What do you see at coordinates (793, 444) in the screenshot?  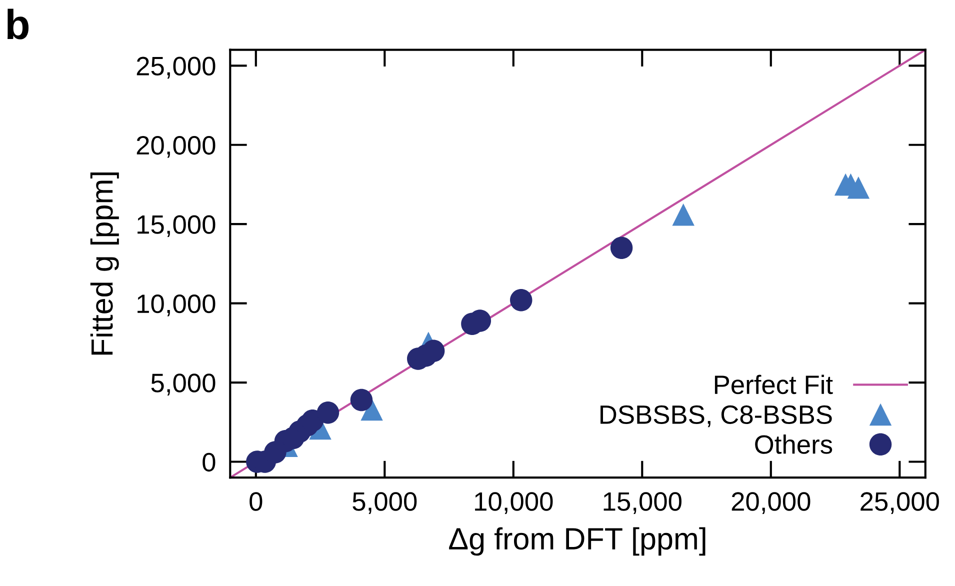 I see `legend-label: Others` at bounding box center [793, 444].